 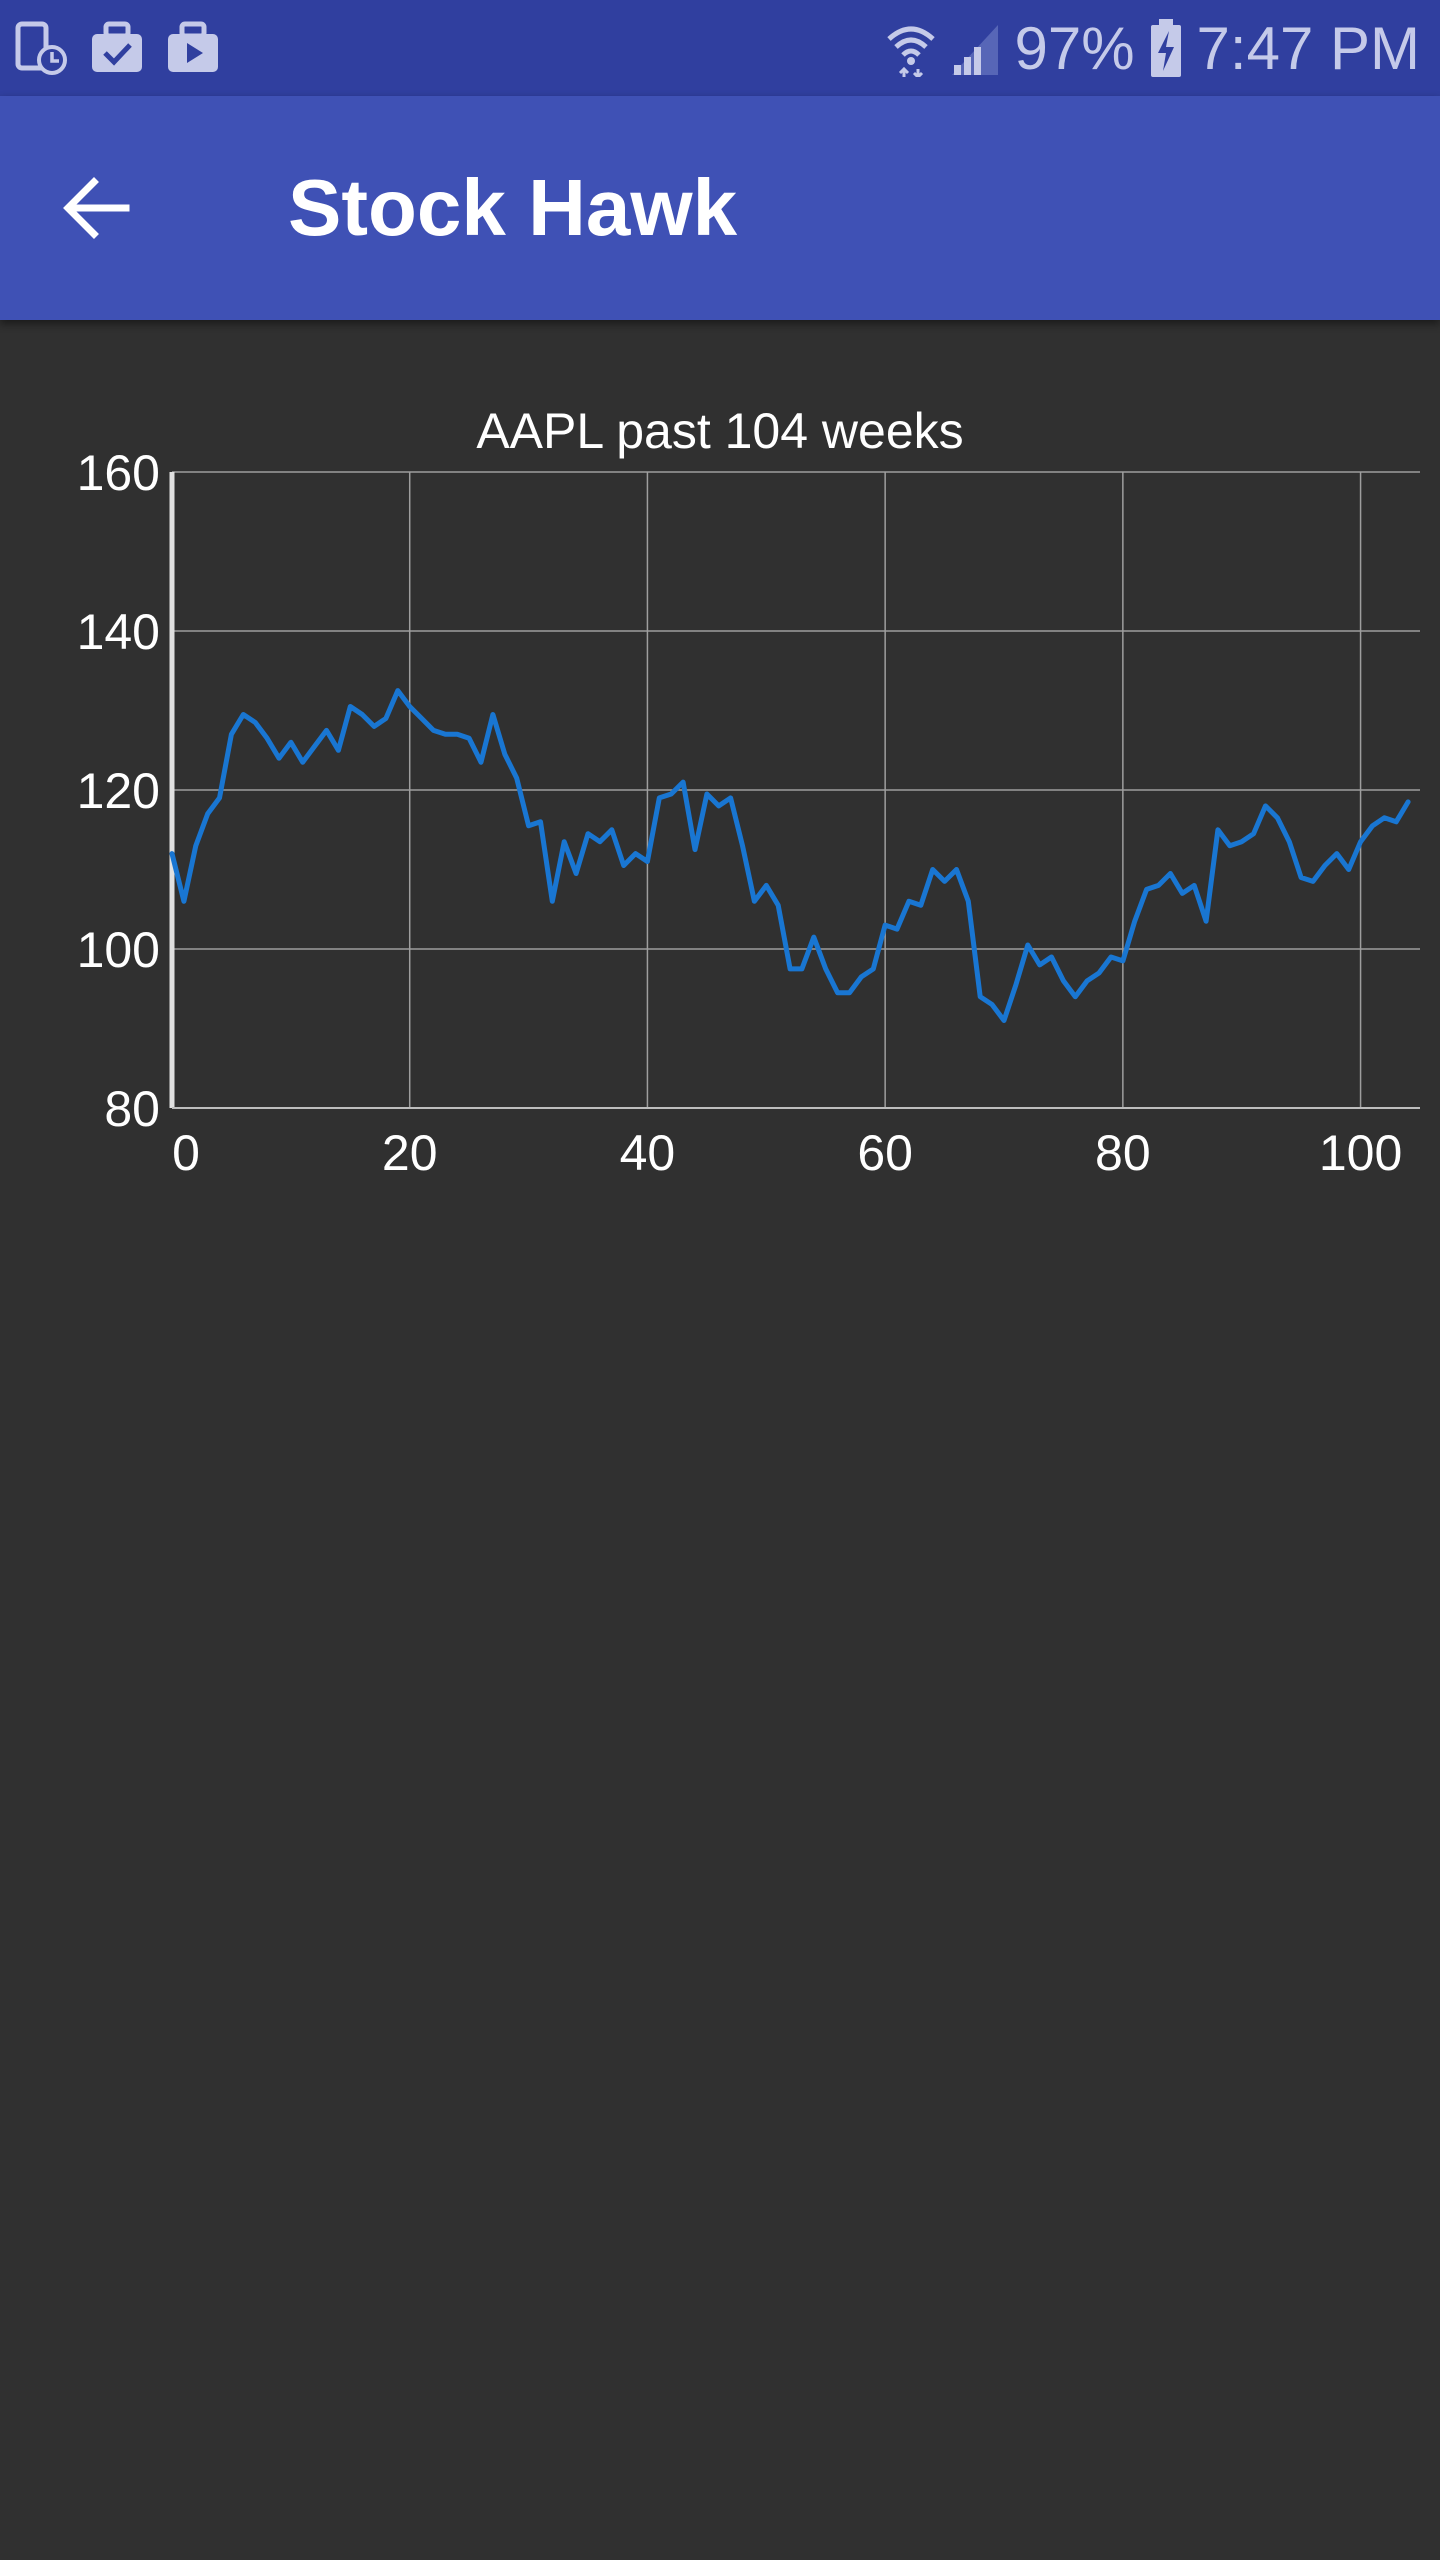 I want to click on back-button, so click(x=96, y=208).